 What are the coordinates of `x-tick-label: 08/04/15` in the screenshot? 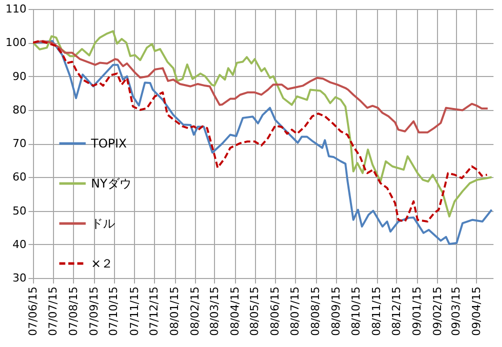 It's located at (235, 311).